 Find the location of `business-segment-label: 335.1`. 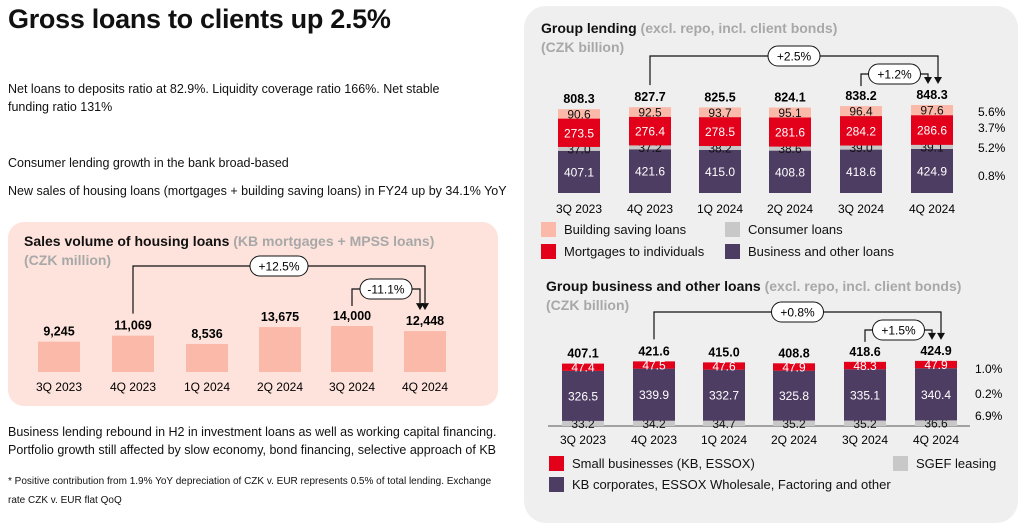

business-segment-label: 335.1 is located at coordinates (865, 395).